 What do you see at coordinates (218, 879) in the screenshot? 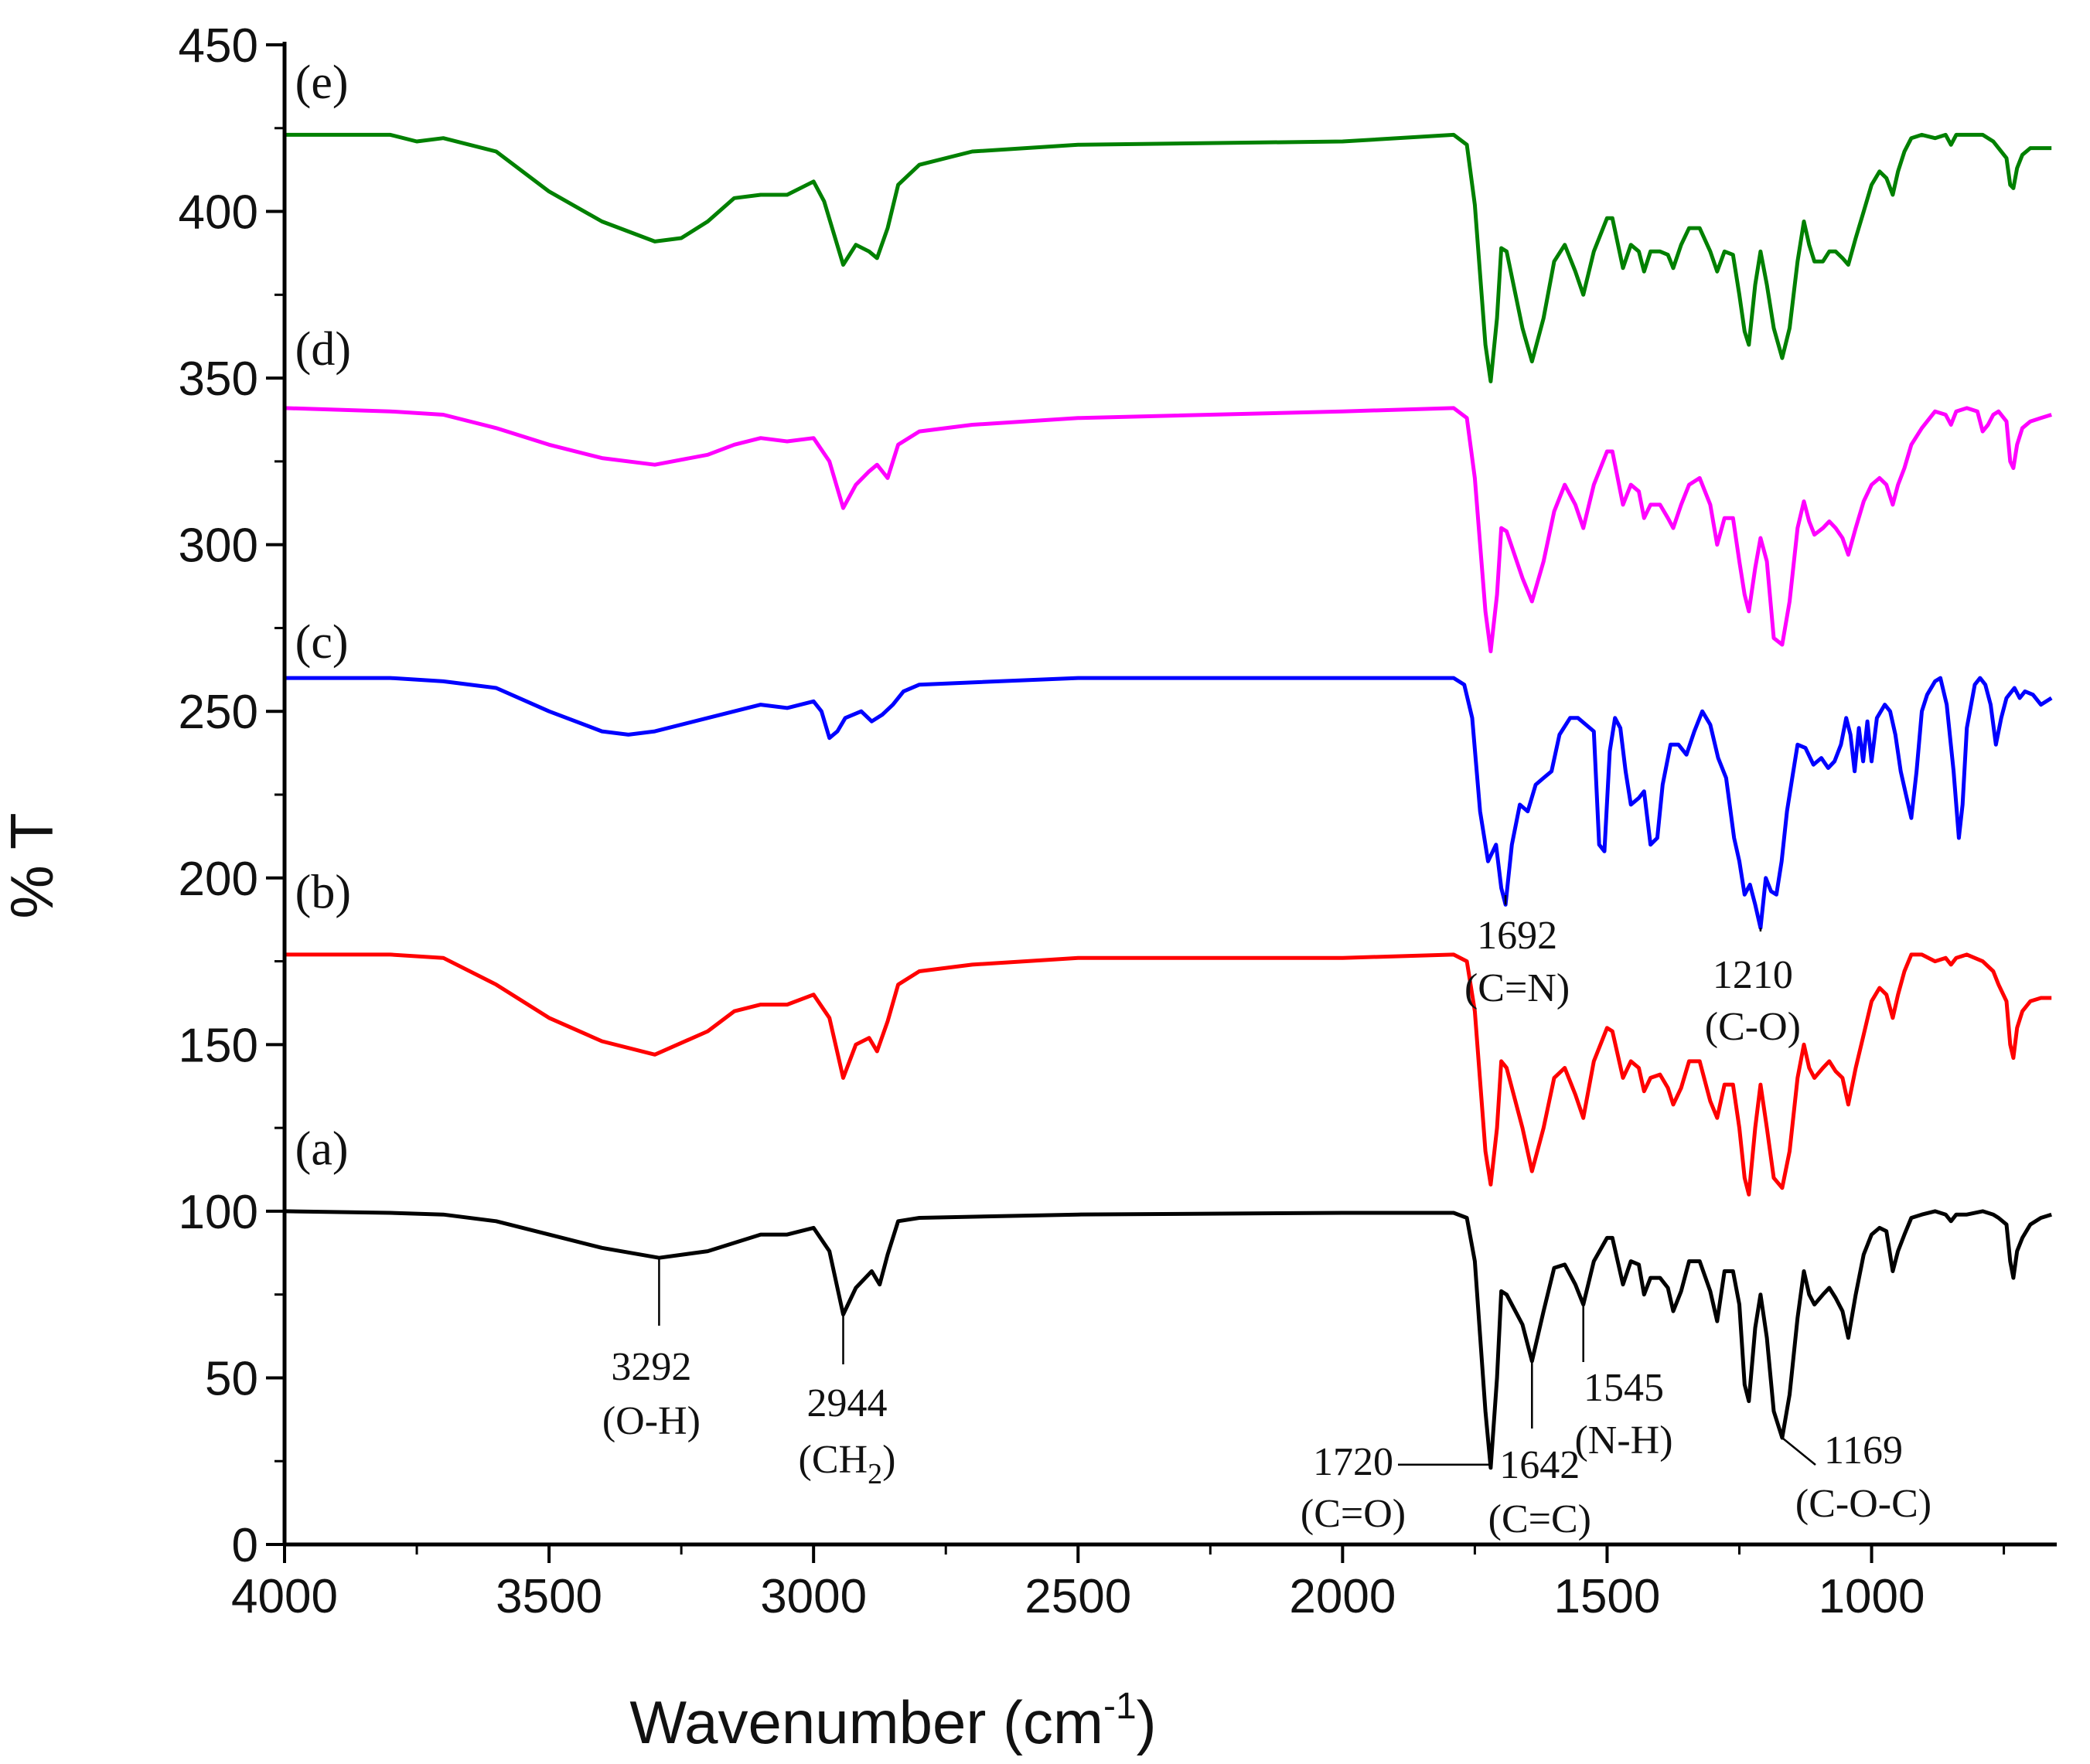
I see `y-tick-label: 200` at bounding box center [218, 879].